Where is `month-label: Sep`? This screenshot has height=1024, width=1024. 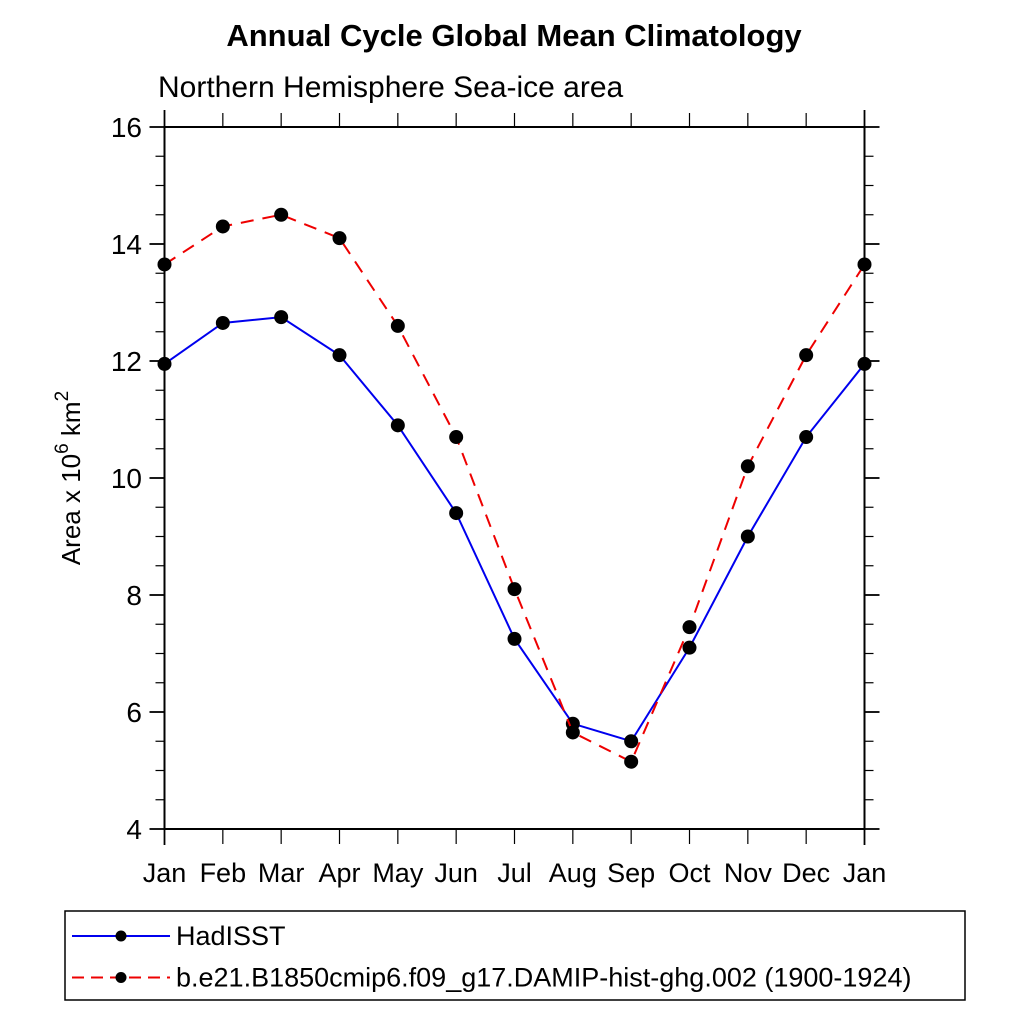
month-label: Sep is located at coordinates (631, 873).